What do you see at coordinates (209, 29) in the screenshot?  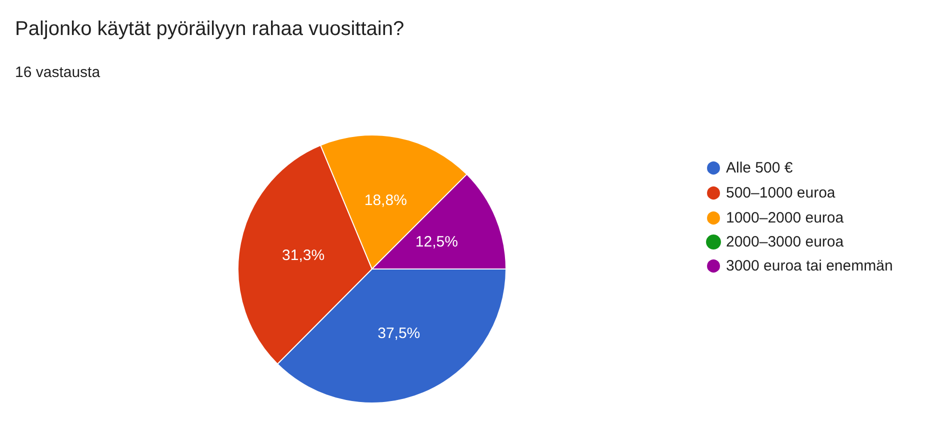 I see `chart-title: Paljonko käytät pyöräilyyn rahaa vuosittain?` at bounding box center [209, 29].